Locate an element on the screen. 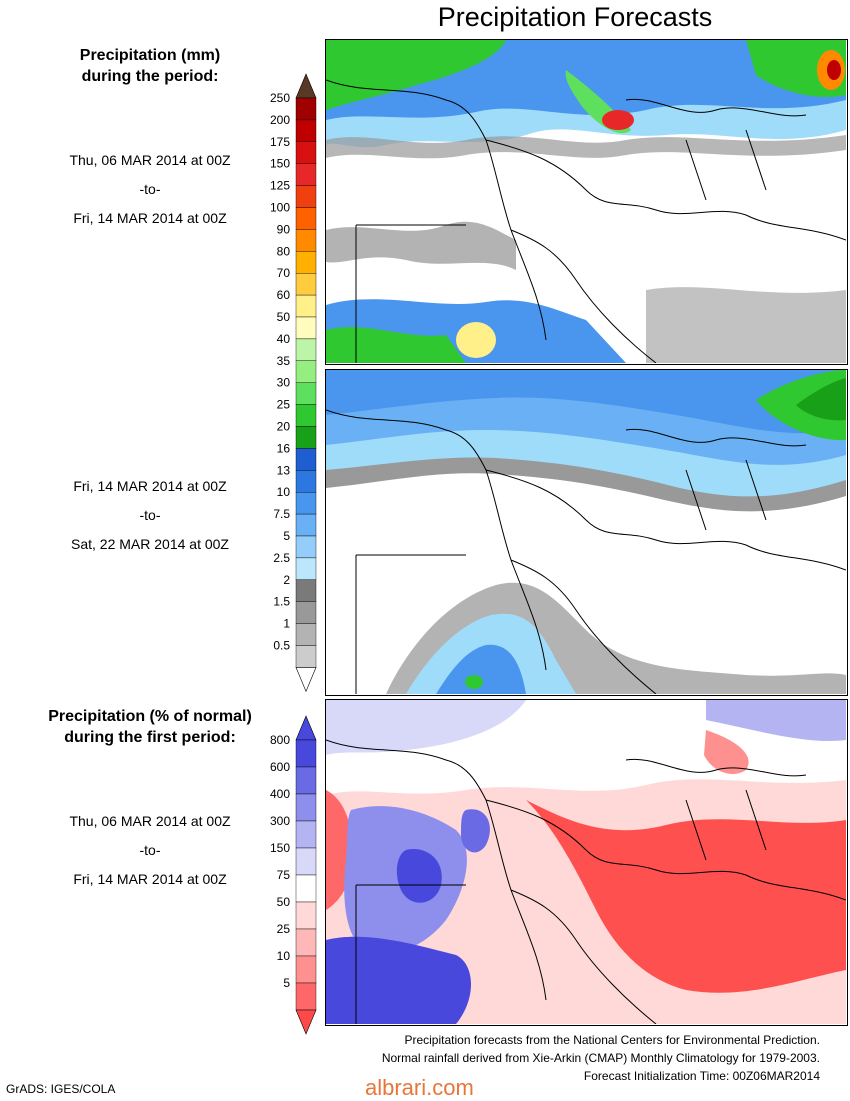 This screenshot has height=1101, width=850. heading-line-2: during the first period: is located at coordinates (150, 737).